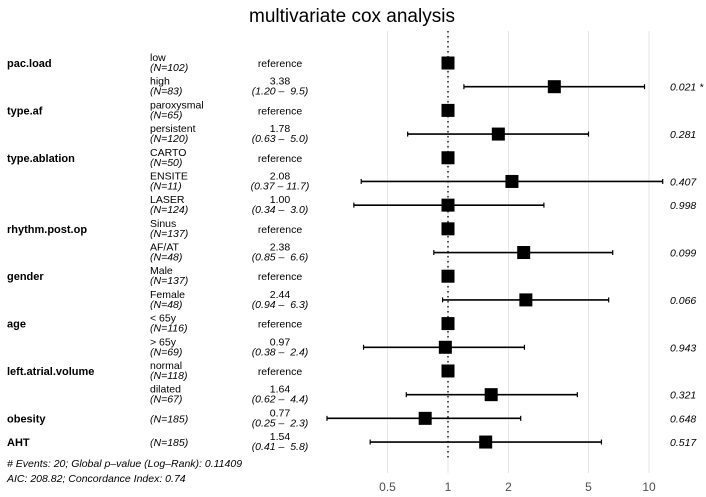  What do you see at coordinates (168, 329) in the screenshot?
I see `n-label: (N=116)` at bounding box center [168, 329].